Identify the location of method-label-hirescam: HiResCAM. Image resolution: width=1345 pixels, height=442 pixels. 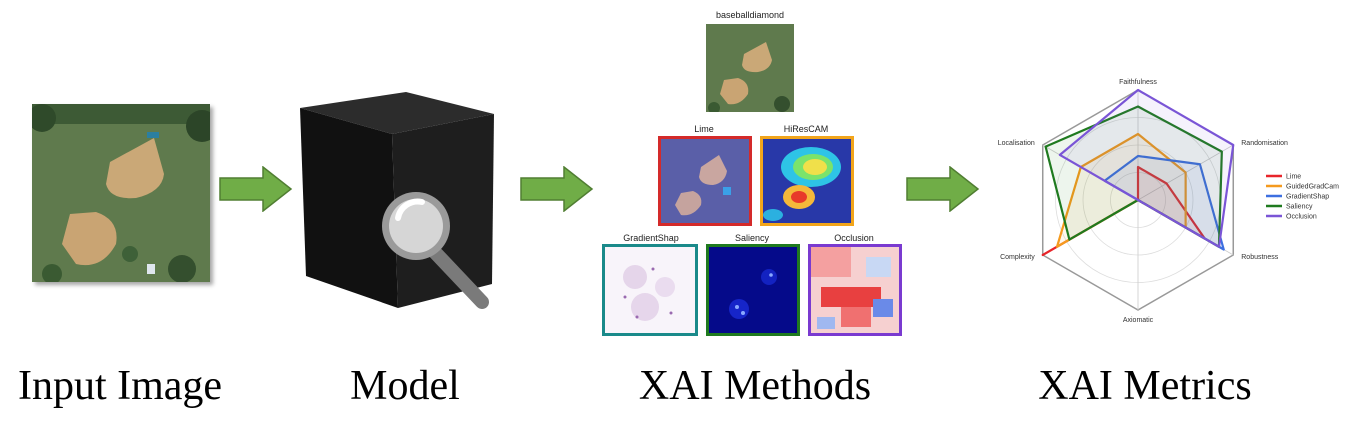
(806, 129).